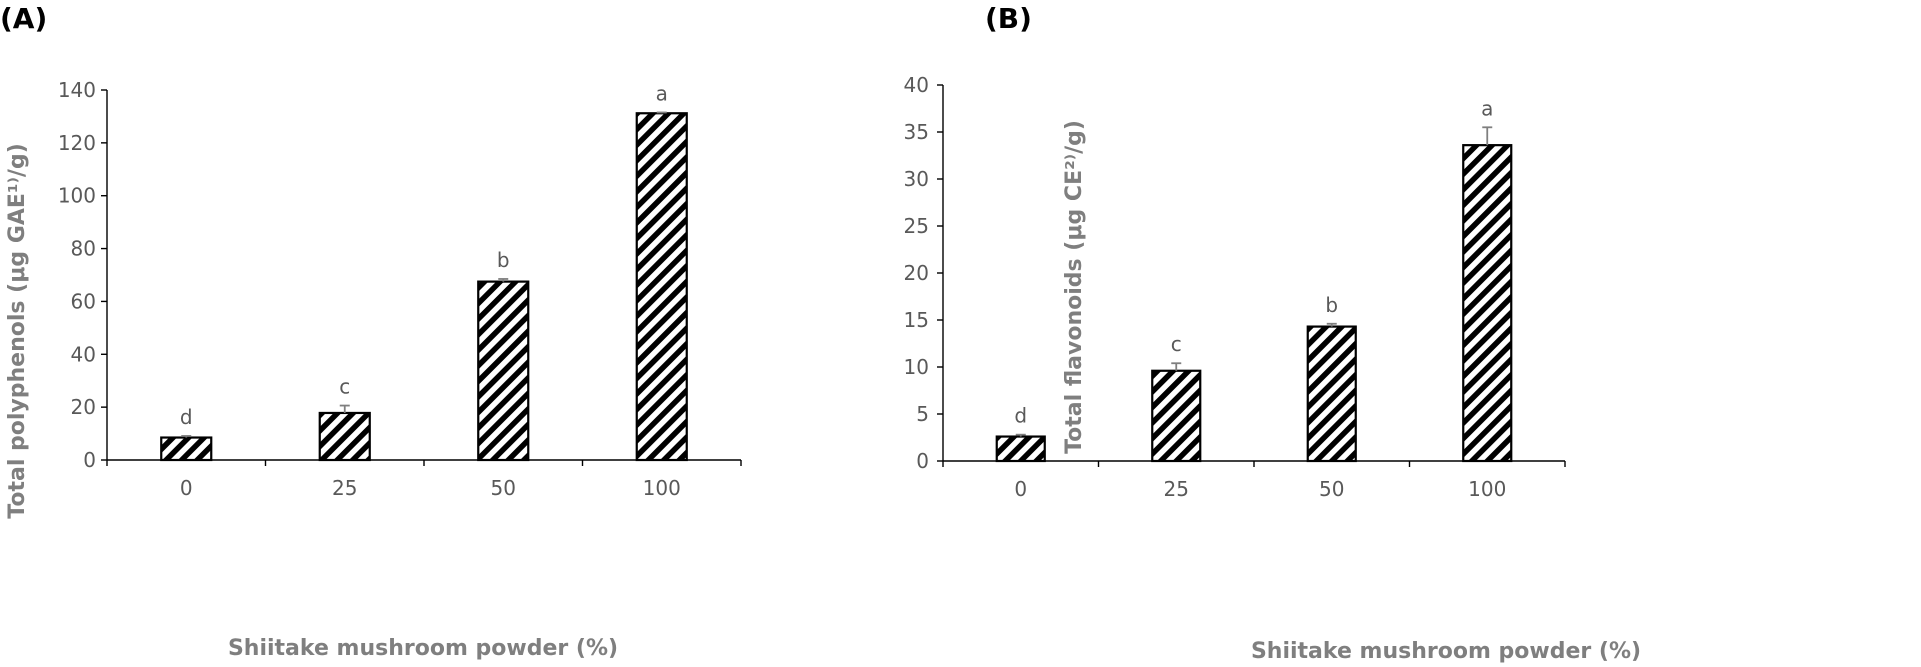  What do you see at coordinates (916, 320) in the screenshot?
I see `y-tick-label: 15` at bounding box center [916, 320].